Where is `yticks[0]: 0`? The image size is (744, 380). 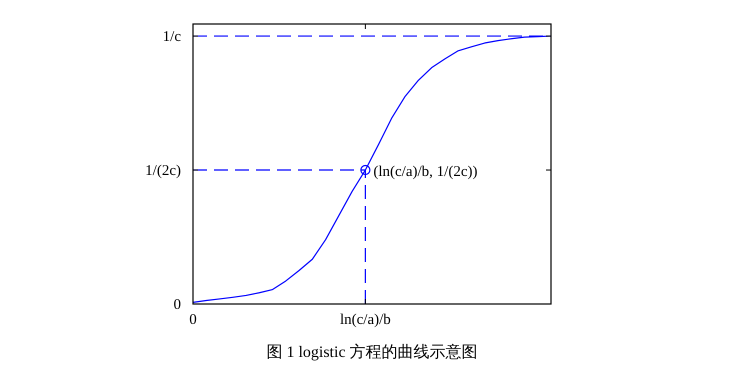
yticks[0]: 0 is located at coordinates (177, 305).